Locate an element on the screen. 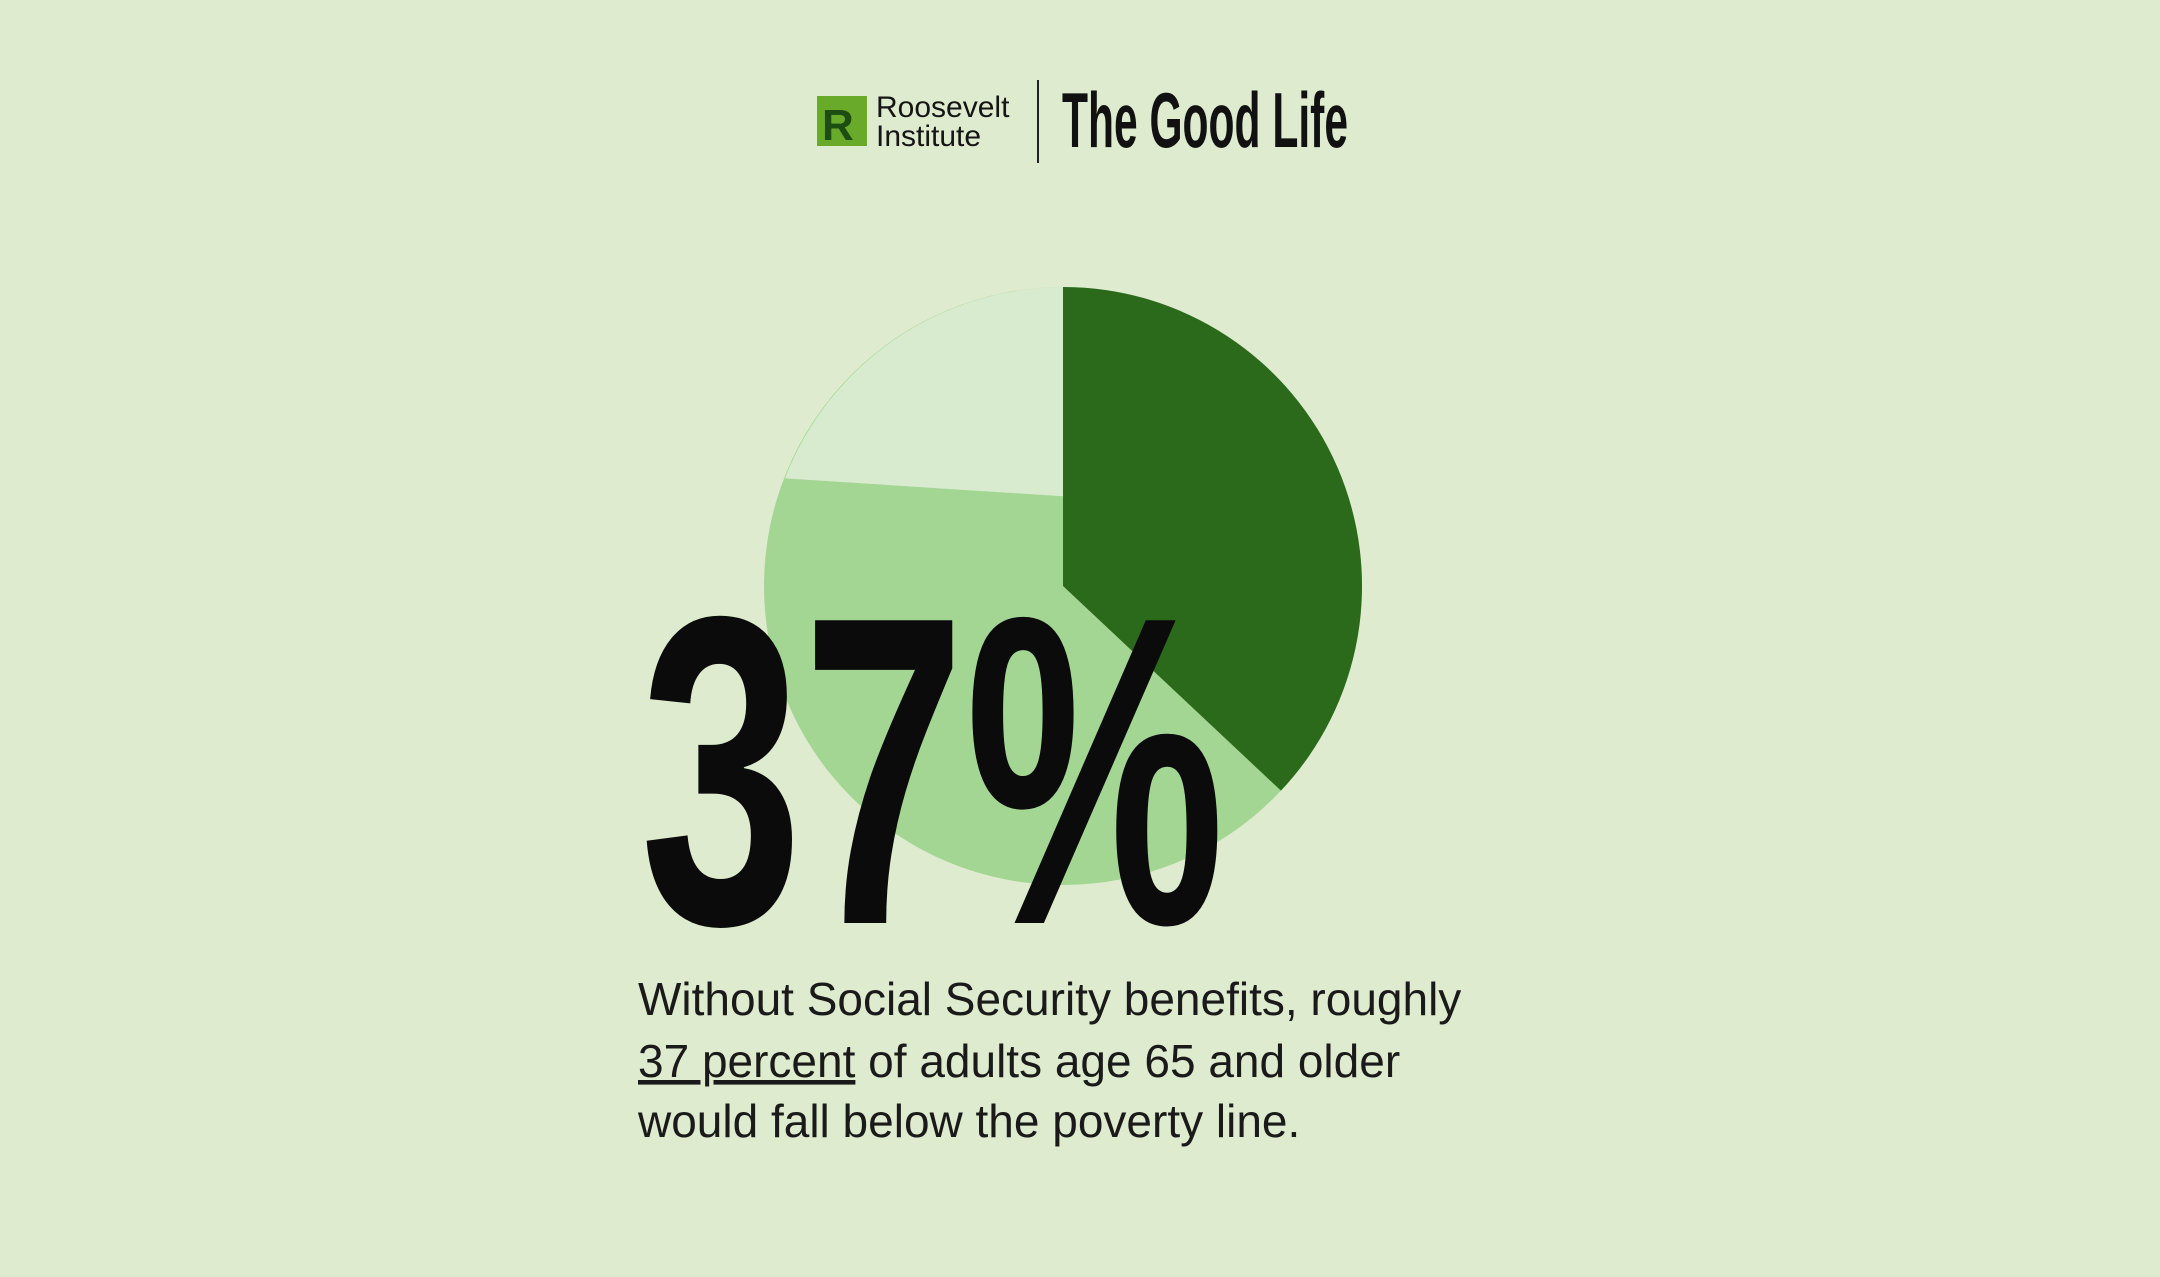 This screenshot has height=1277, width=2160. pie-slice is located at coordinates (1212, 539).